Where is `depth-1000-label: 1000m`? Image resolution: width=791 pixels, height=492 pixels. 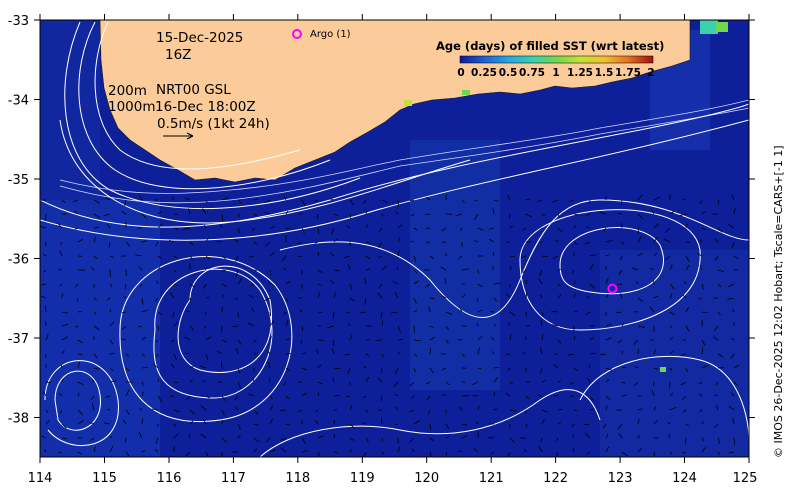 depth-1000-label: 1000m is located at coordinates (132, 107).